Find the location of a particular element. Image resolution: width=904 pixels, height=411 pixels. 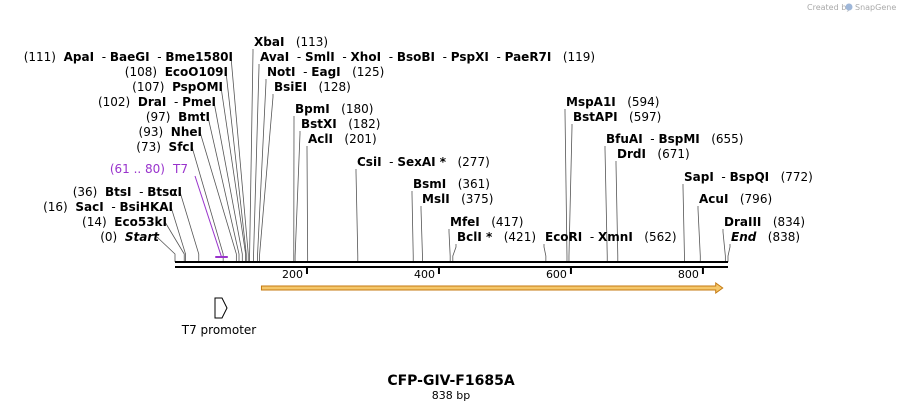

cut-site-position: (594) is located at coordinates (638, 102).